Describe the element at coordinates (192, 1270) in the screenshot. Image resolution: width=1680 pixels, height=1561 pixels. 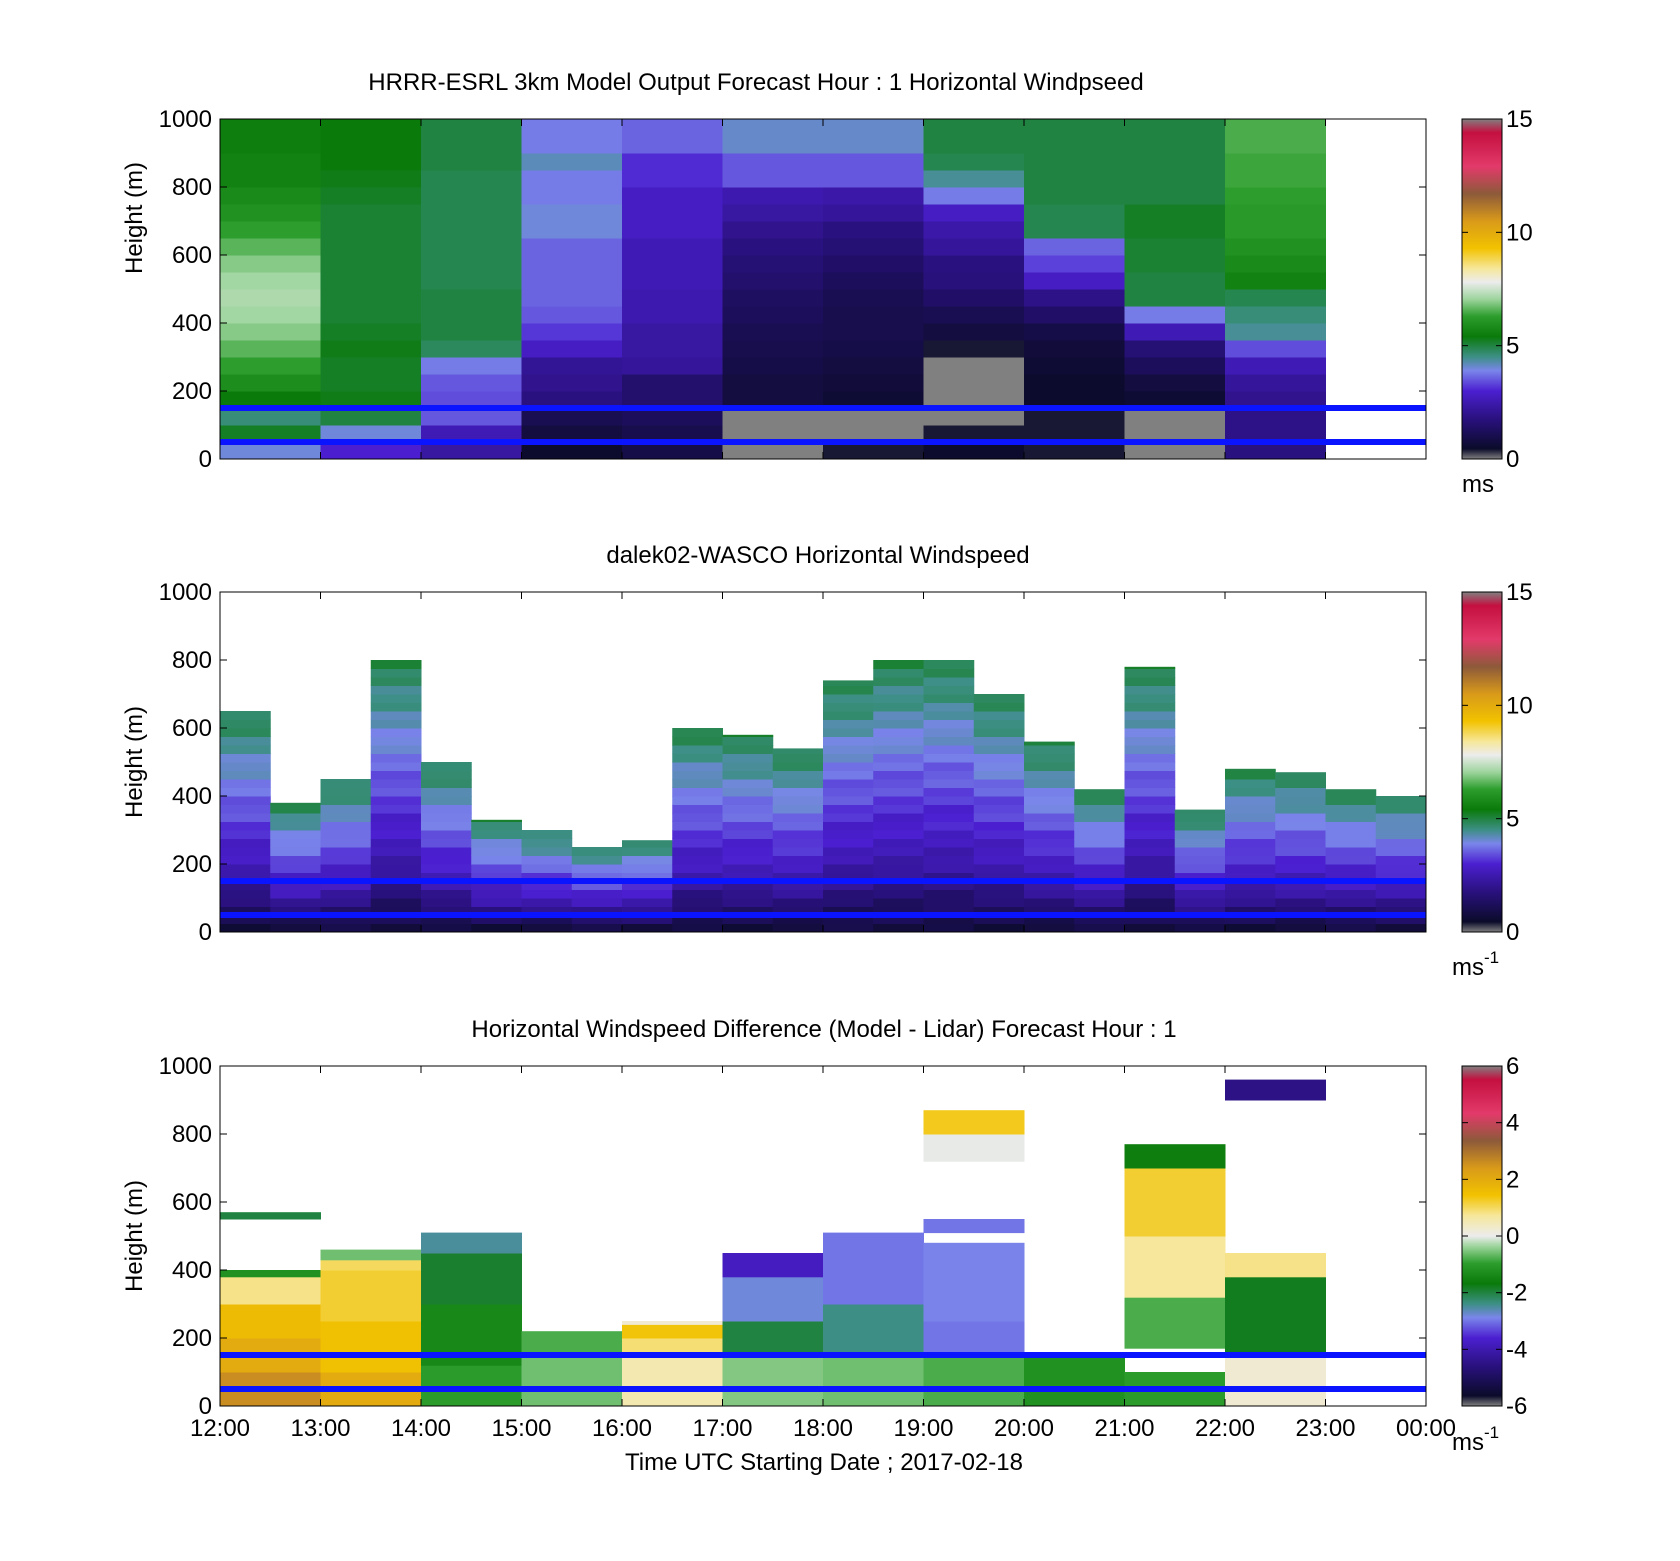
I see `y-tick-label: 400` at that location.